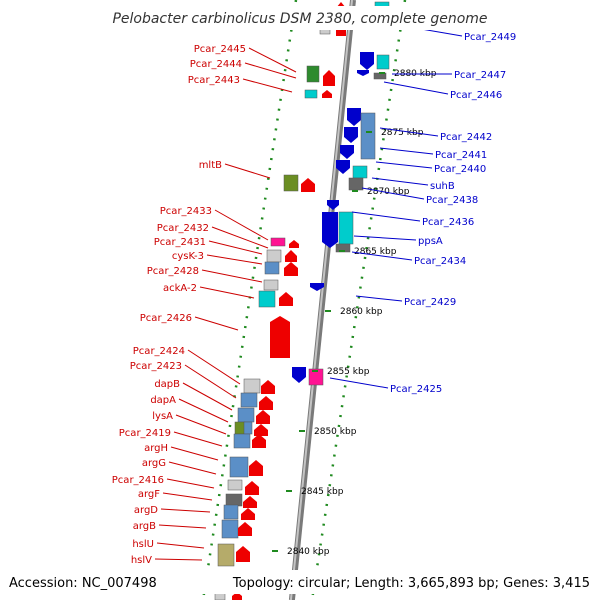  I want to click on forward-gene-label: hslV, so click(141, 560).